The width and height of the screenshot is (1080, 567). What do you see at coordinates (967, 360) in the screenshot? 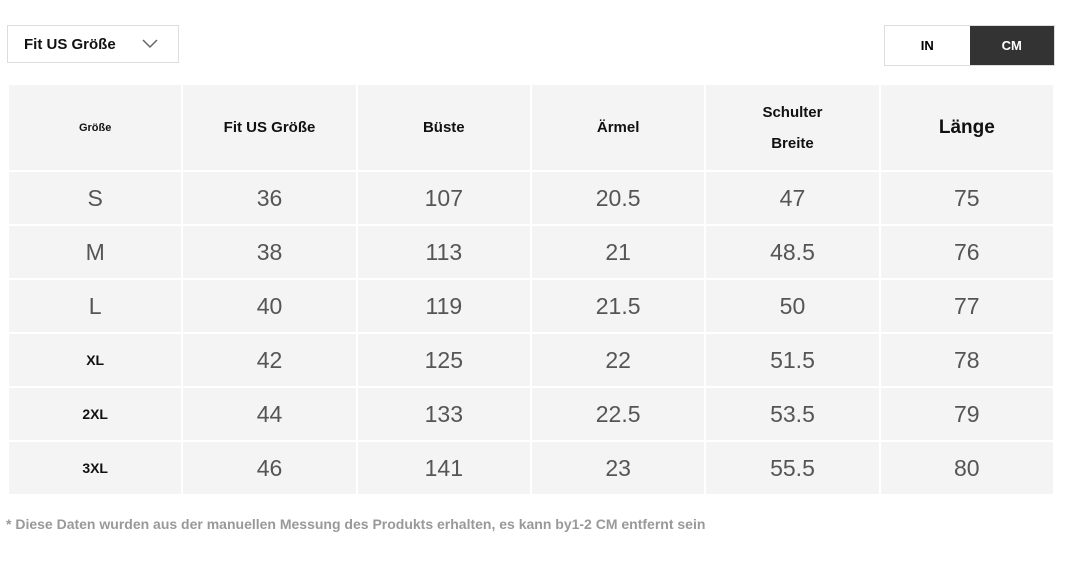
I see `table-cell: 78` at bounding box center [967, 360].